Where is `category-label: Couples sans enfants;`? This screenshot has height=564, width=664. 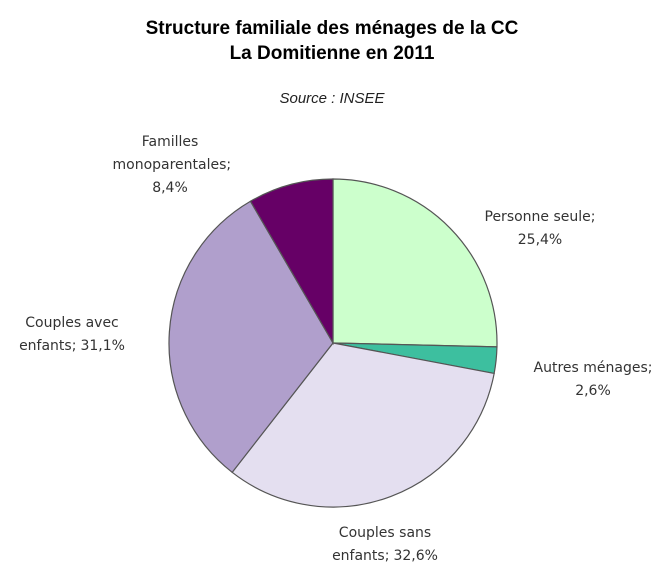 category-label: Couples sans enfants; is located at coordinates (382, 544).